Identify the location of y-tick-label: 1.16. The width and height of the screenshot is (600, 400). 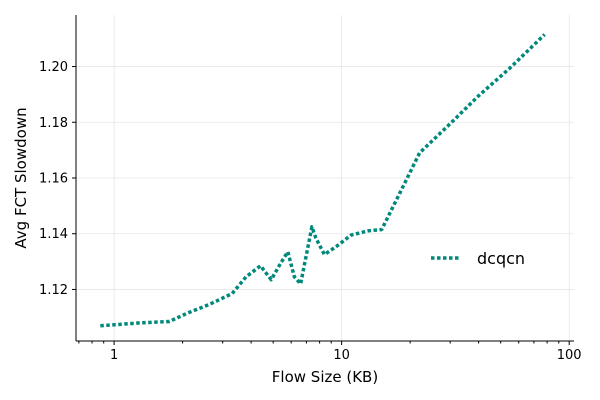
(53, 179).